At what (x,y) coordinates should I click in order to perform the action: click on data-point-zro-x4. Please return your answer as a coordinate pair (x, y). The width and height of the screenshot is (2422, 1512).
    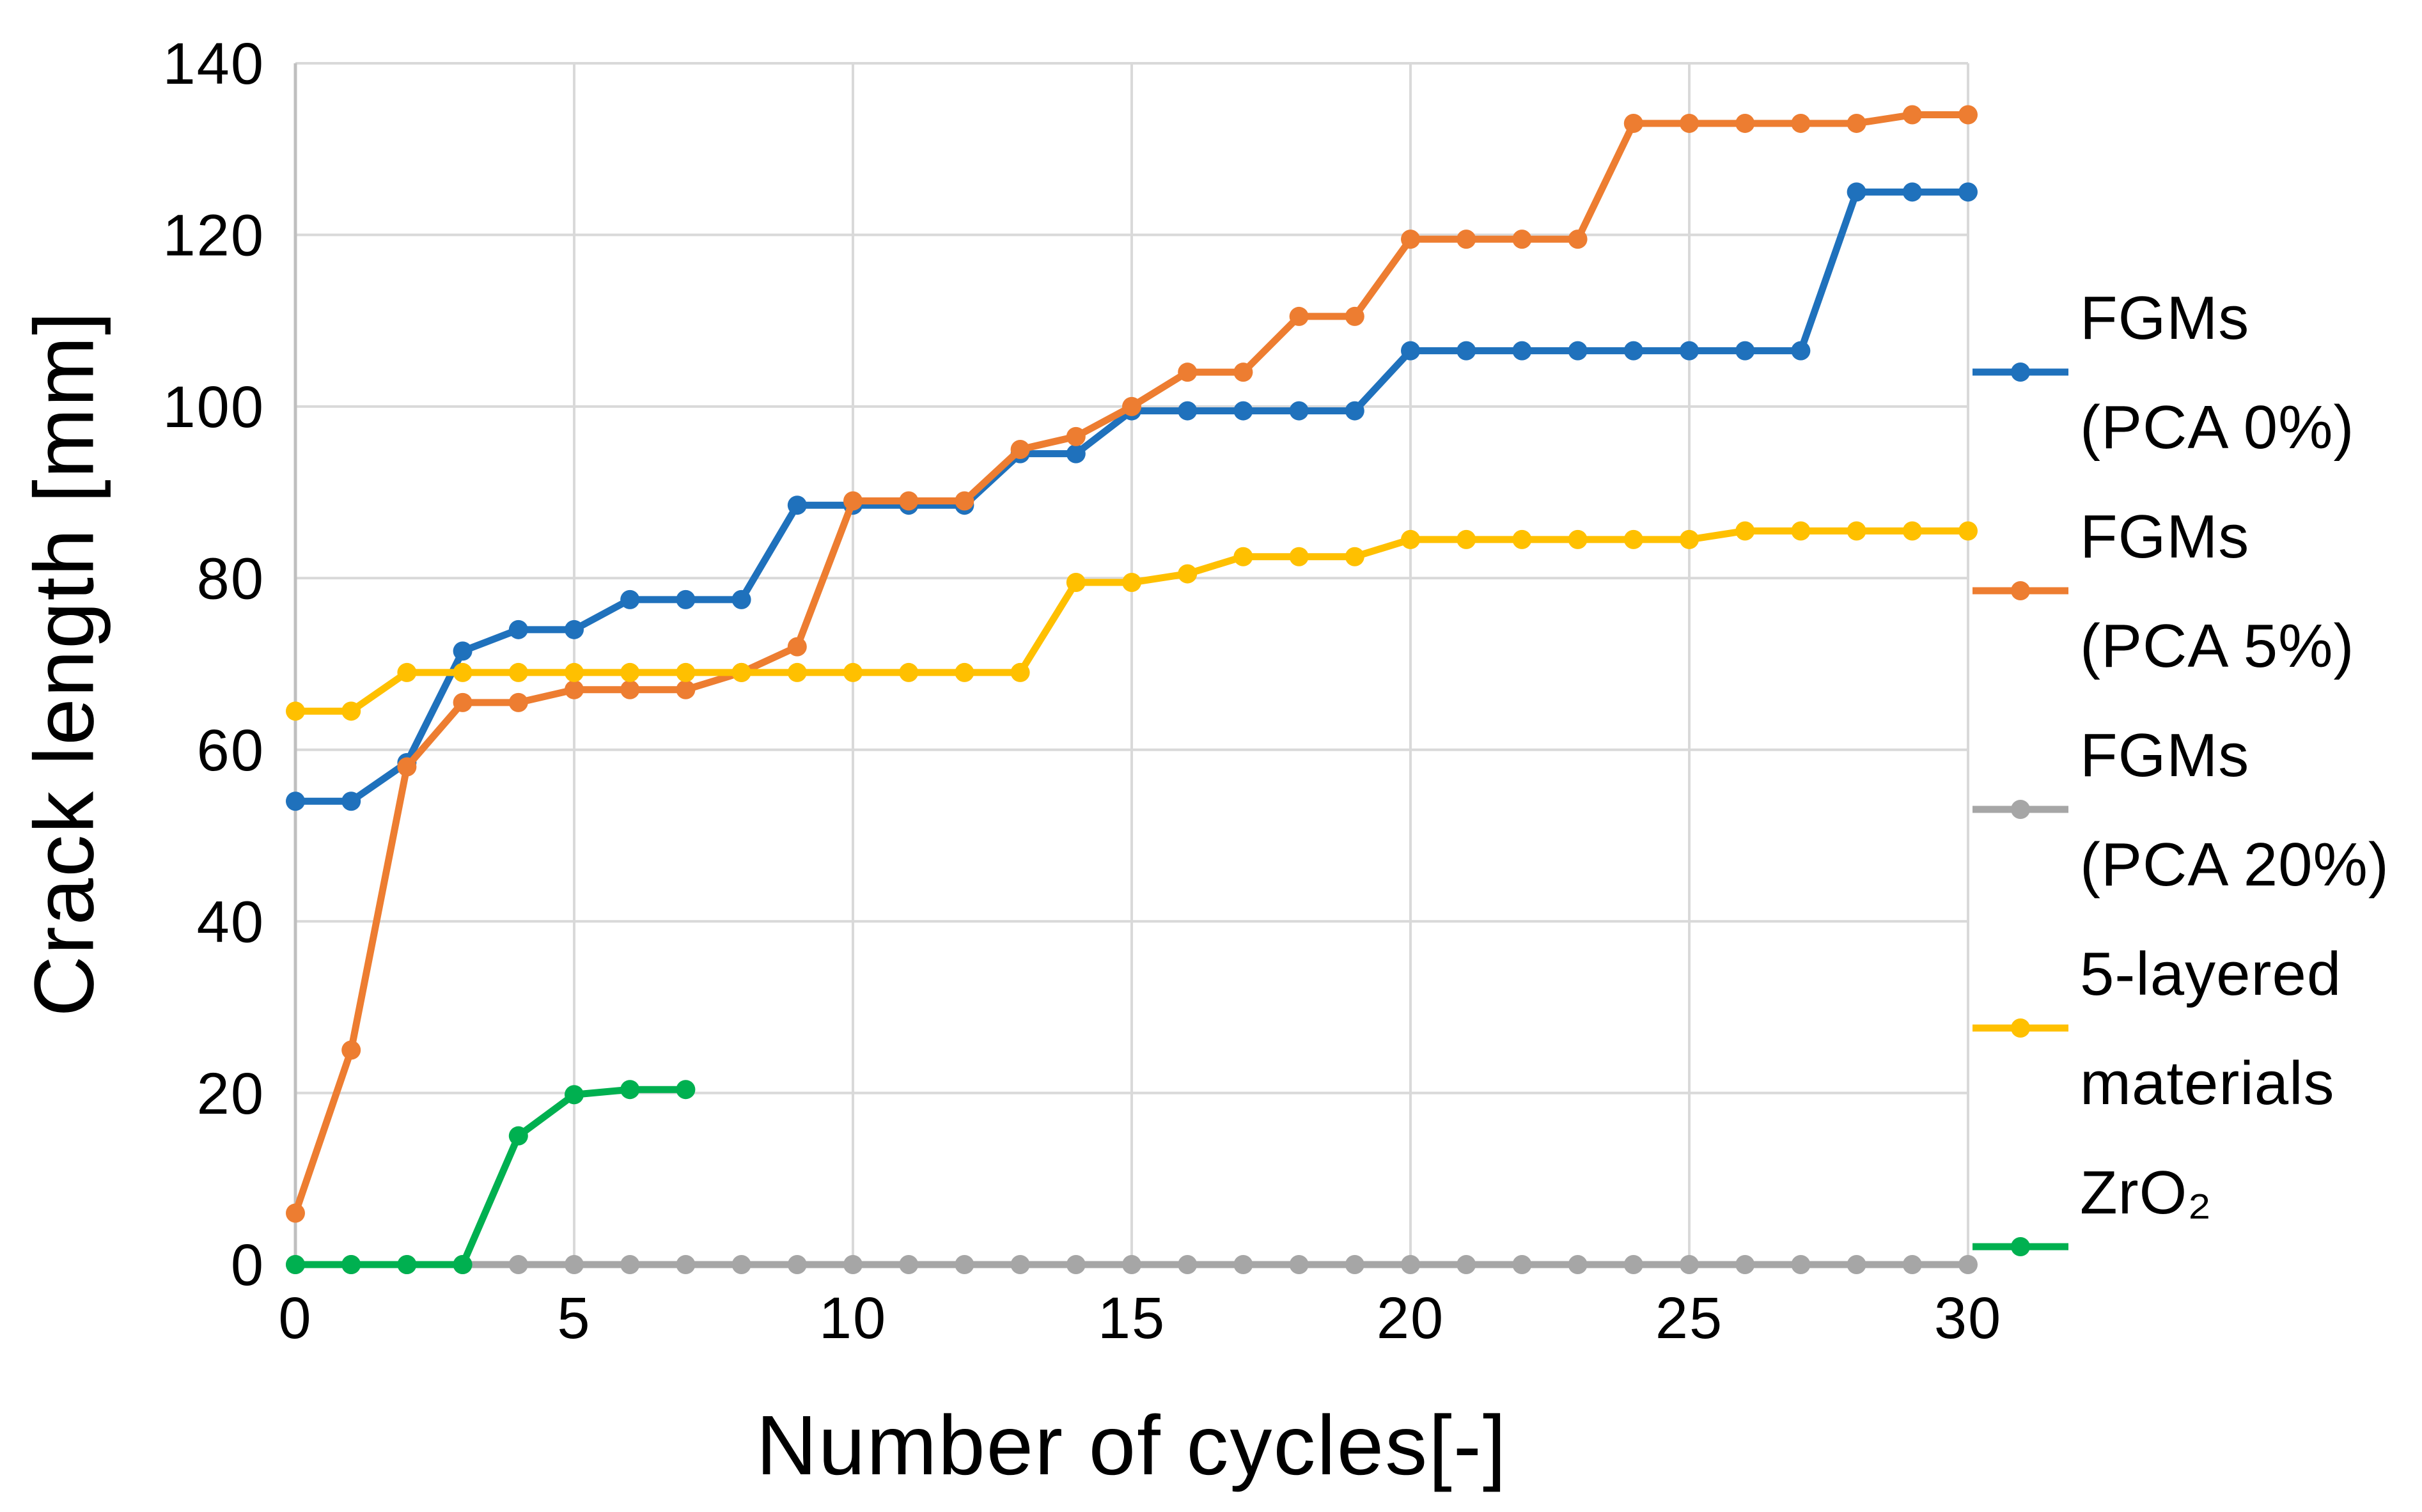
    Looking at the image, I should click on (518, 1136).